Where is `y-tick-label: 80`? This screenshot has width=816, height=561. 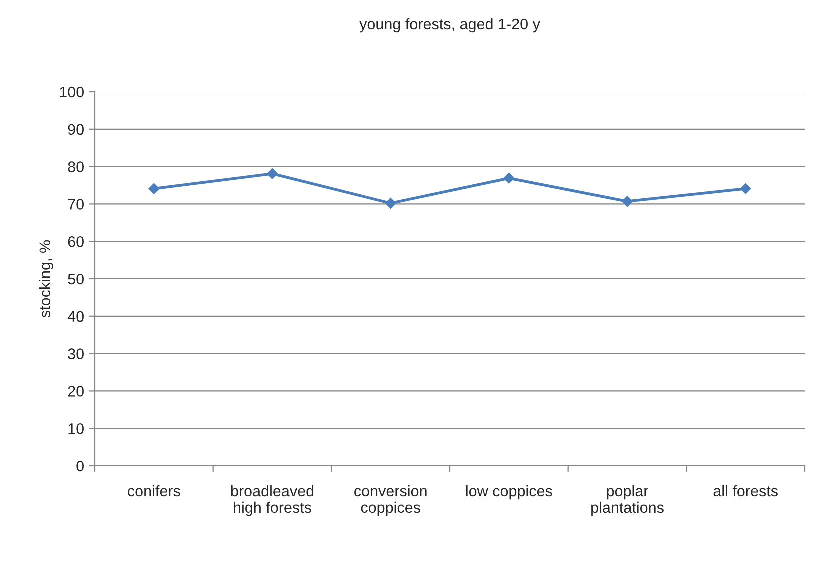 y-tick-label: 80 is located at coordinates (76, 167).